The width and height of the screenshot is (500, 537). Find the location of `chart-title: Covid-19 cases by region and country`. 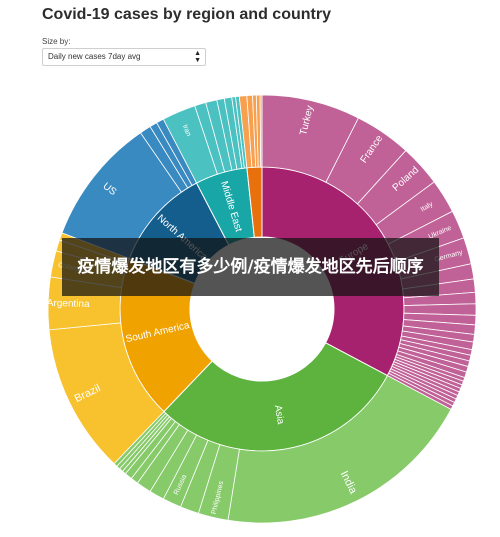

chart-title: Covid-19 cases by region and country is located at coordinates (186, 14).